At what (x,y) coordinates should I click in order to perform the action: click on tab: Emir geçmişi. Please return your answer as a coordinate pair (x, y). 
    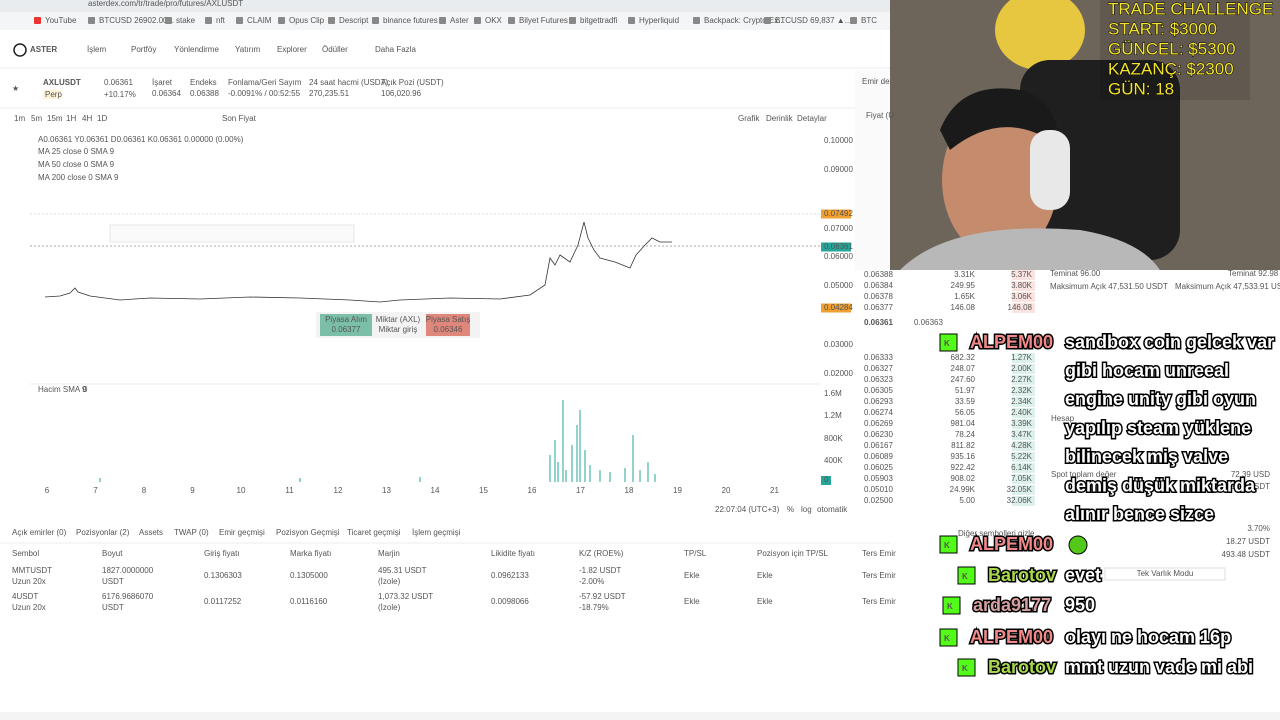
    Looking at the image, I should click on (242, 532).